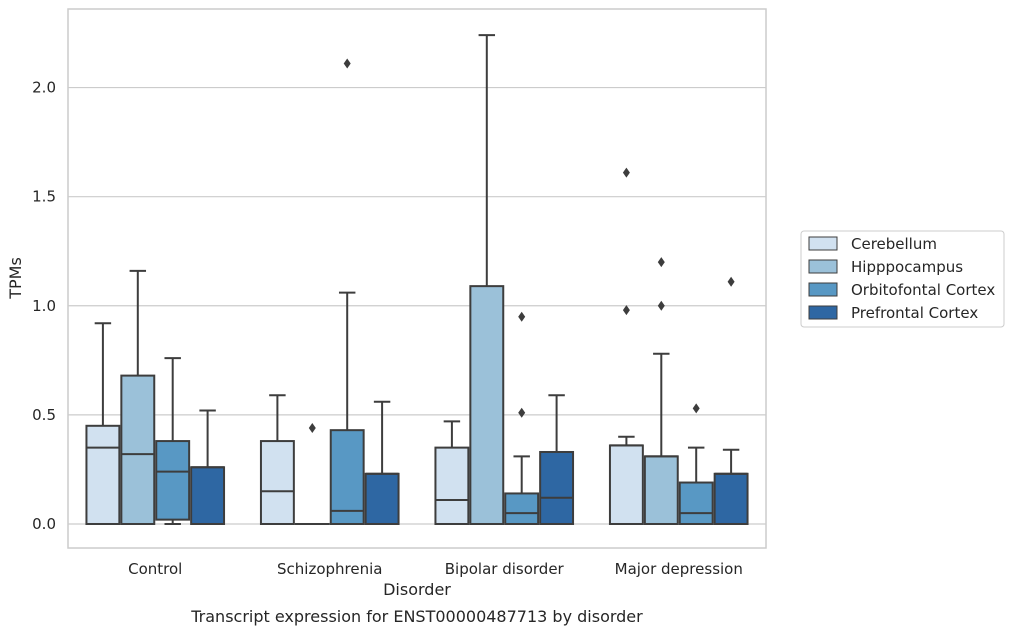 The width and height of the screenshot is (1014, 634). I want to click on y-tick-label: 0.5, so click(44, 415).